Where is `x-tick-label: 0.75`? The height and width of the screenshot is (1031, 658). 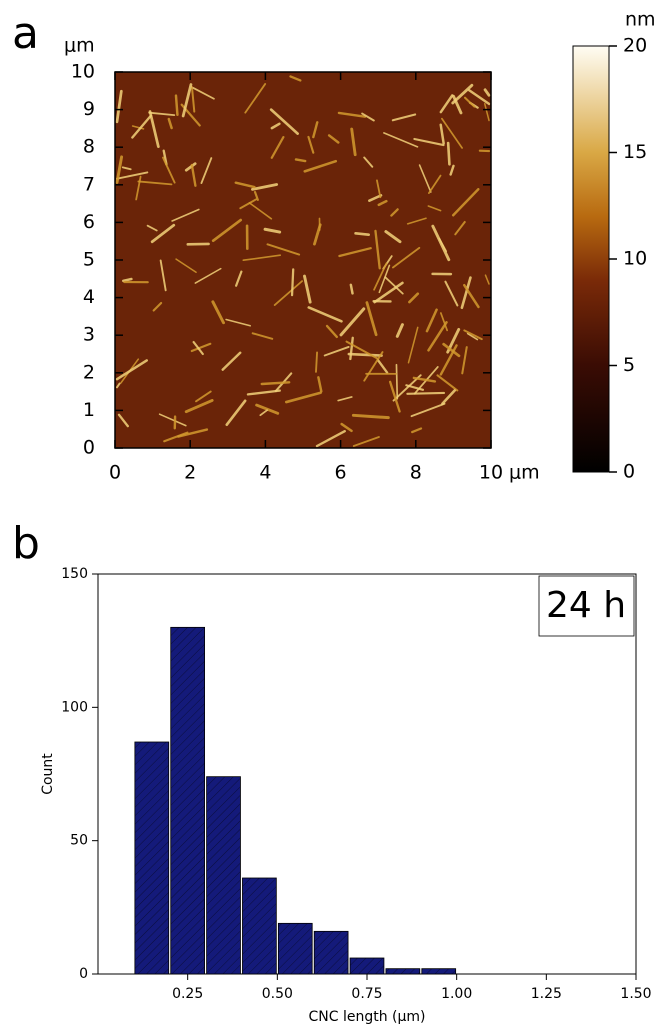 x-tick-label: 0.75 is located at coordinates (366, 994).